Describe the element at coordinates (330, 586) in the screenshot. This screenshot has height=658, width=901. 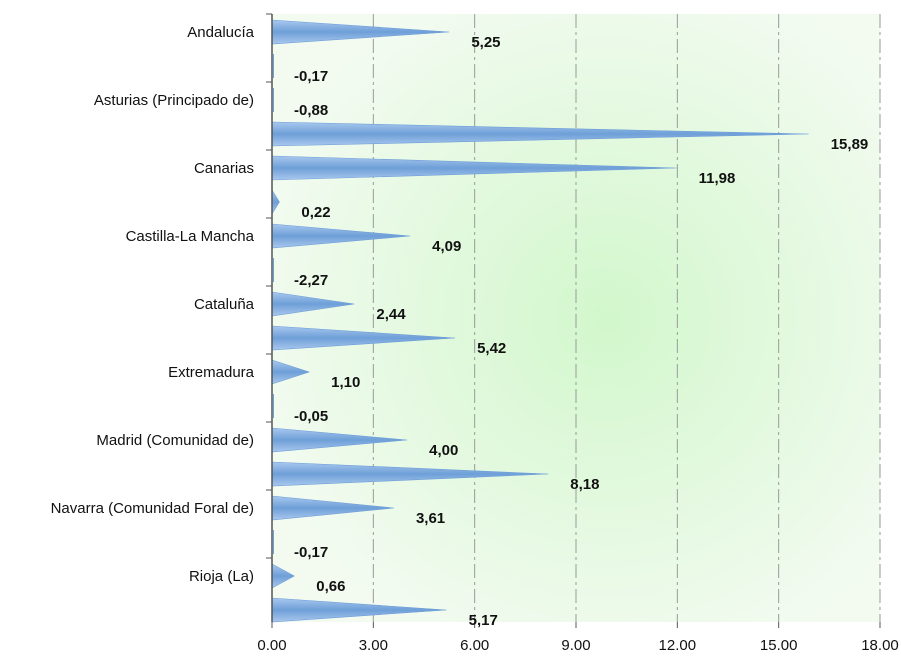
I see `data-label: 0,66` at that location.